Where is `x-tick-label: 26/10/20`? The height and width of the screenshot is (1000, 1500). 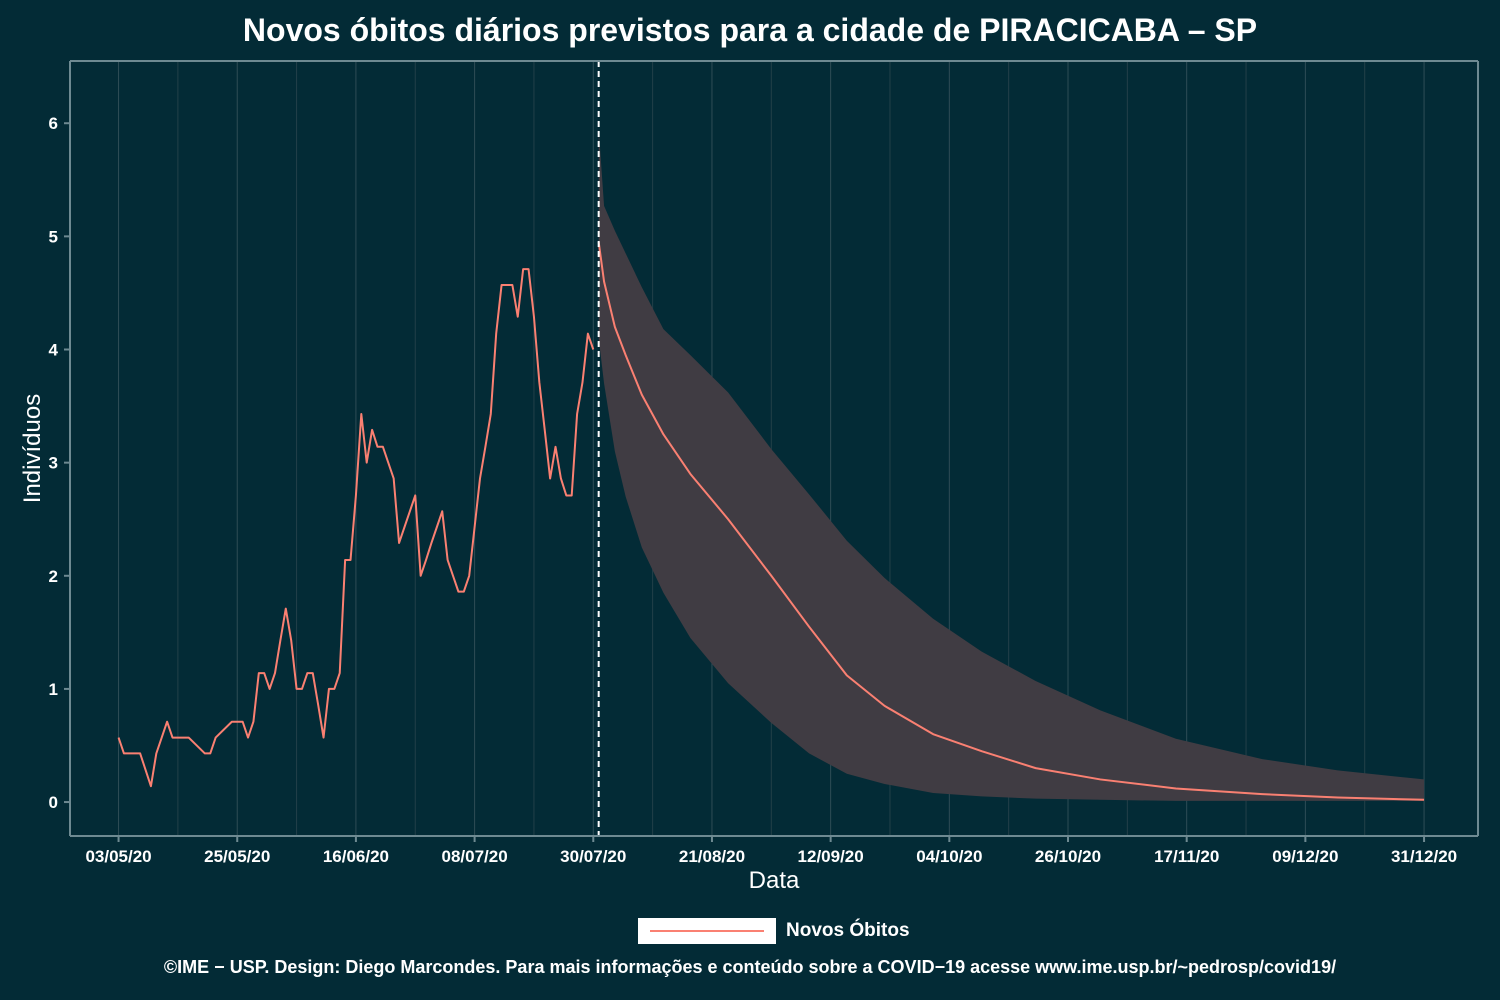
x-tick-label: 26/10/20 is located at coordinates (1068, 856).